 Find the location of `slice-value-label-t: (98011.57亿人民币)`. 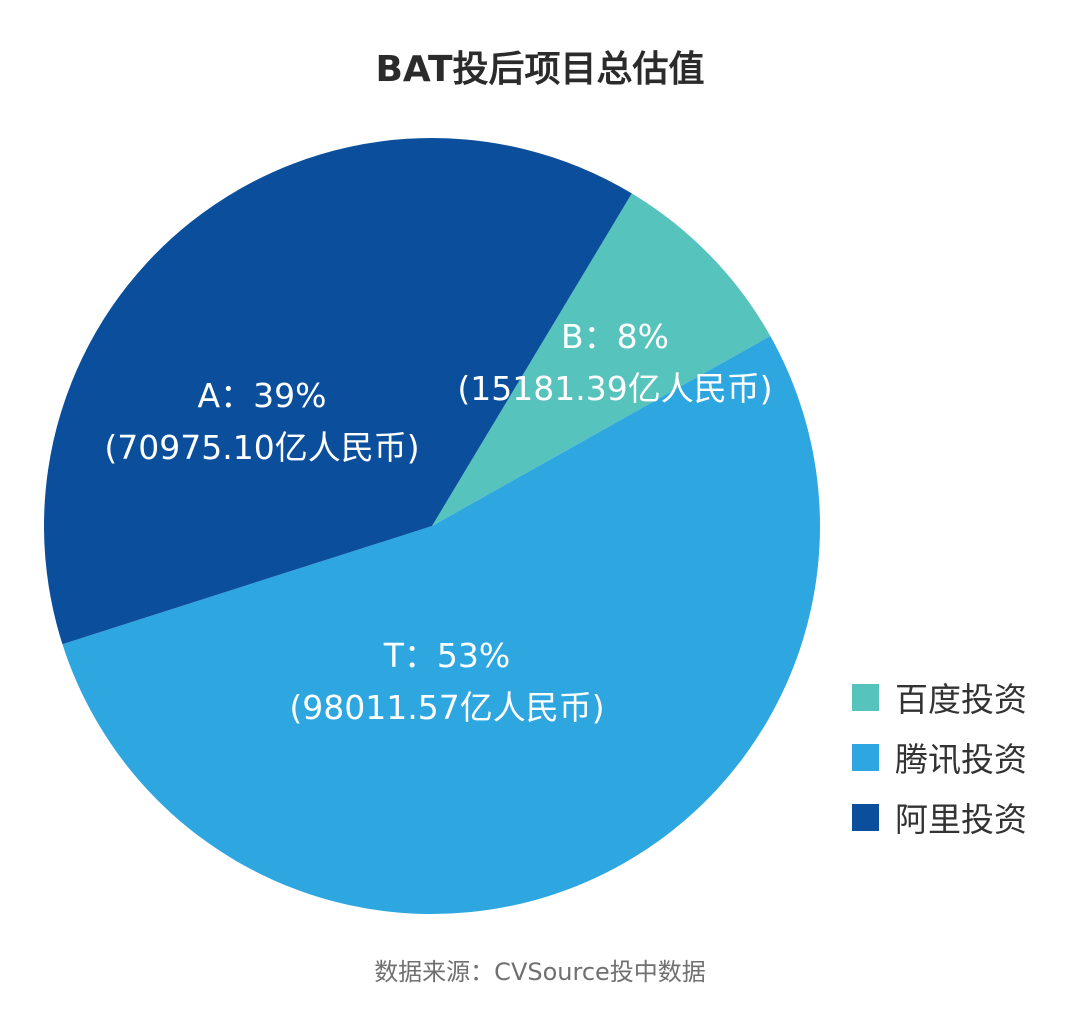

slice-value-label-t: (98011.57亿人民币) is located at coordinates (446, 707).